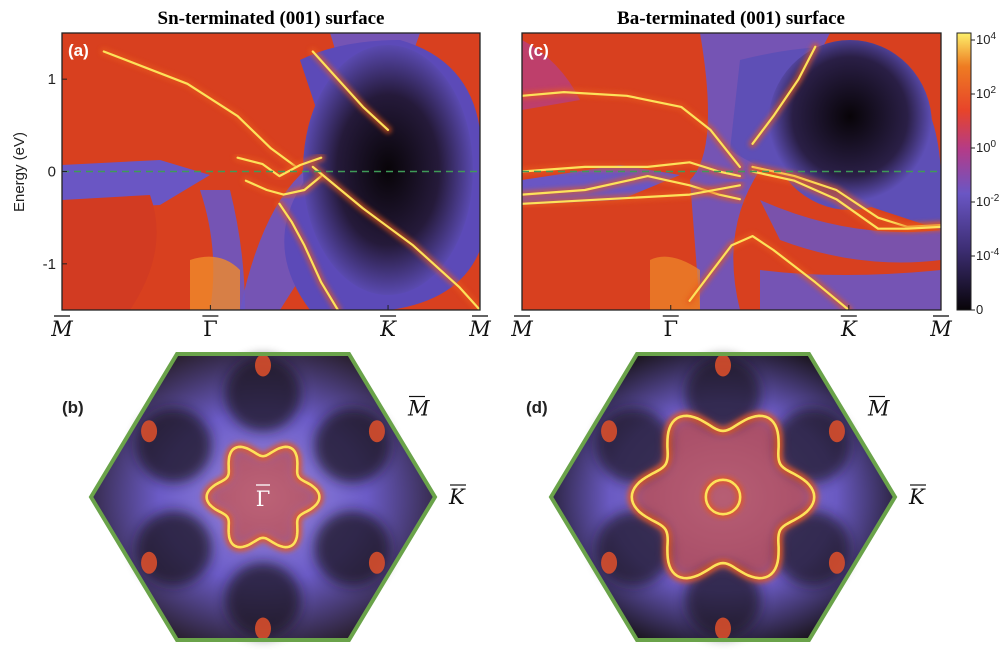  What do you see at coordinates (52, 79) in the screenshot?
I see `y-tick-label-0: 1` at bounding box center [52, 79].